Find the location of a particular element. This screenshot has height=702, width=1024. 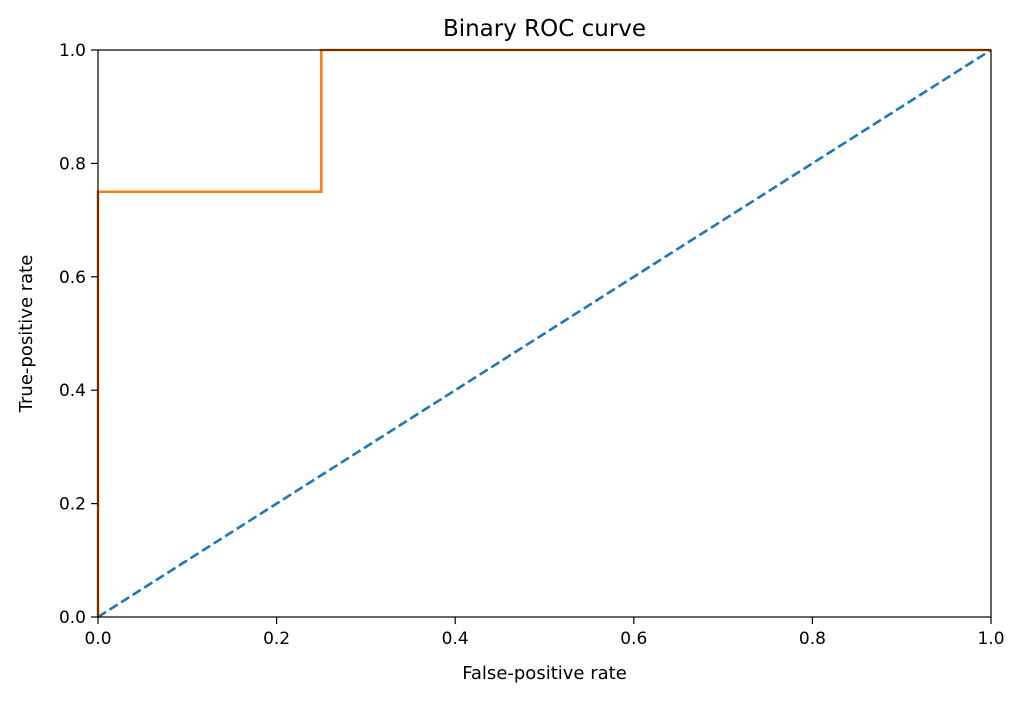

x-tick-label: 1.0 is located at coordinates (990, 639).